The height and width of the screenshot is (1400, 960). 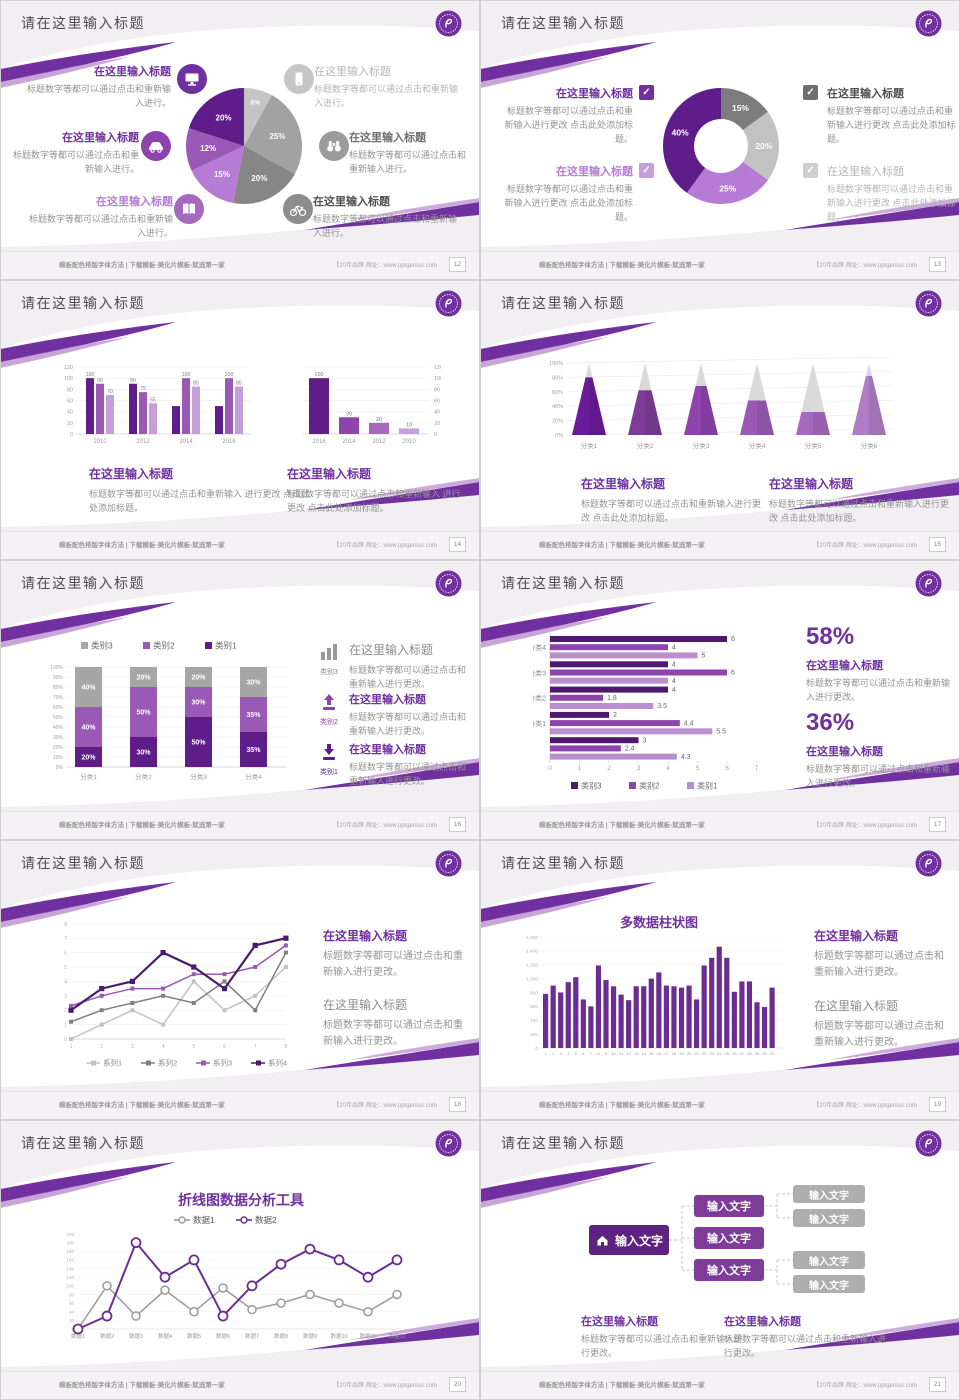 I want to click on callout-left-2: 在这里输入标题 标题数字等都可以通过点击和重新输入进行。, so click(x=75, y=153).